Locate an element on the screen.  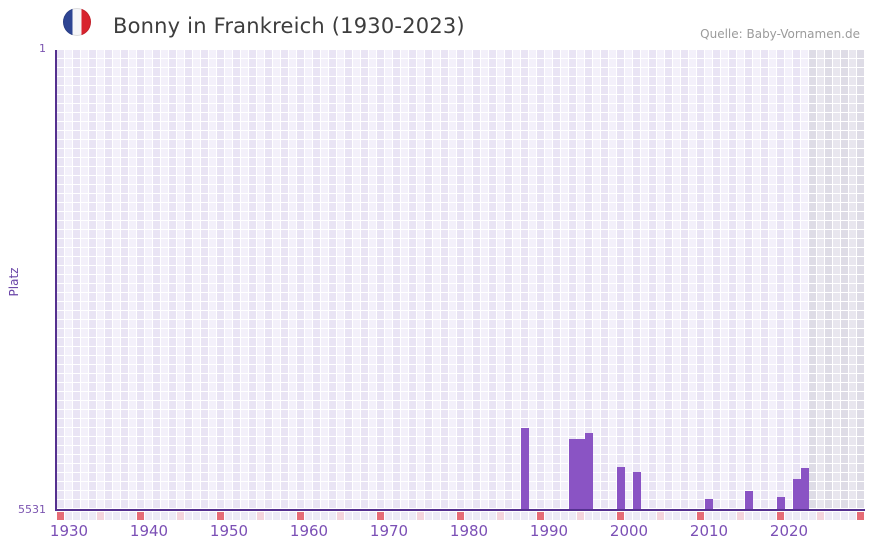
y-axis-tick-bottom: 5531 is located at coordinates (32, 509).